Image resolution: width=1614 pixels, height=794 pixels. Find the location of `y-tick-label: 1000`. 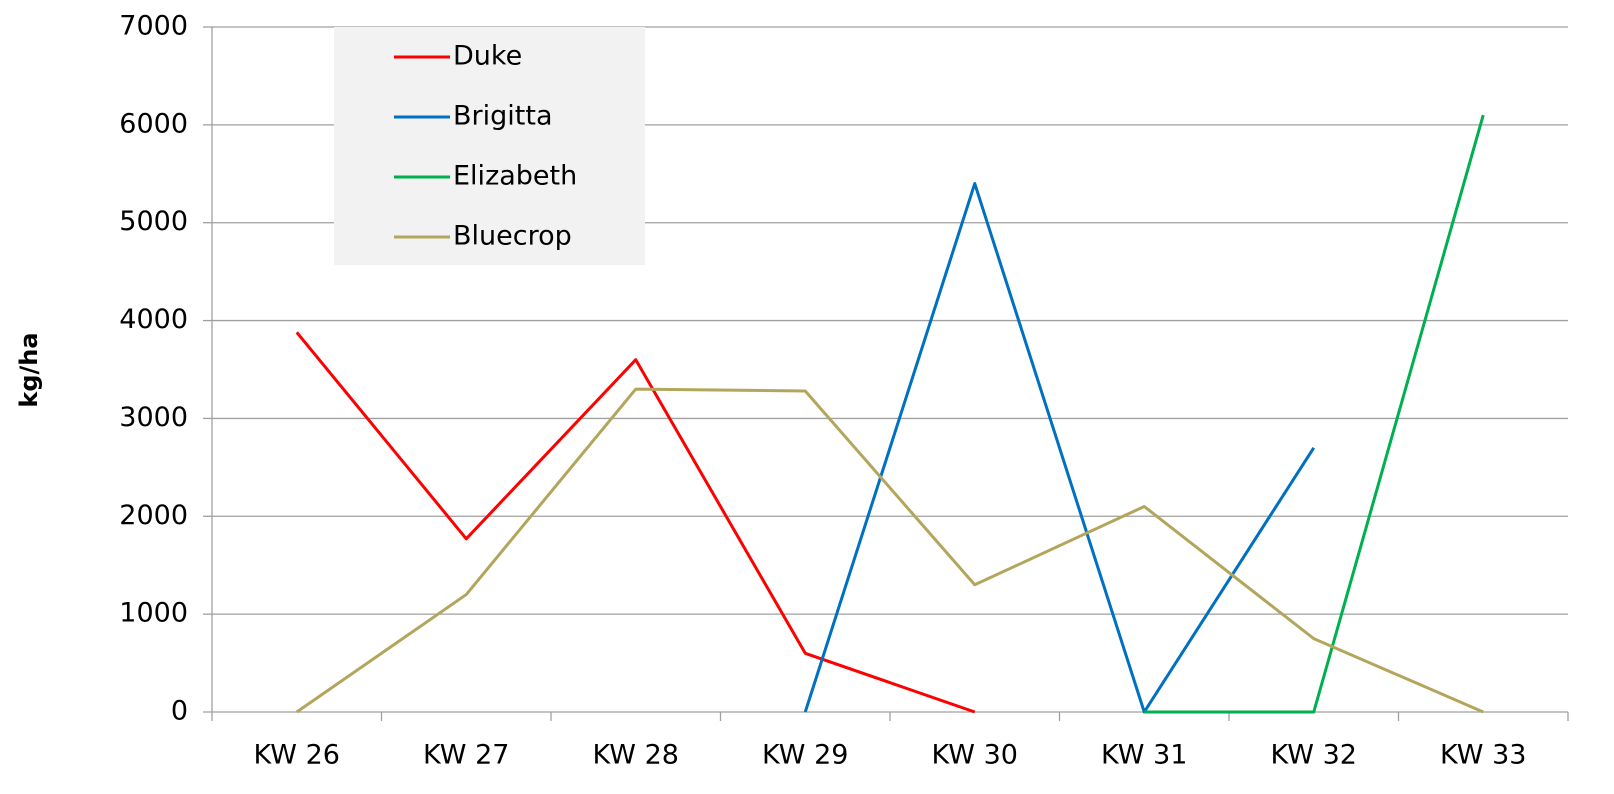

y-tick-label: 1000 is located at coordinates (153, 613).